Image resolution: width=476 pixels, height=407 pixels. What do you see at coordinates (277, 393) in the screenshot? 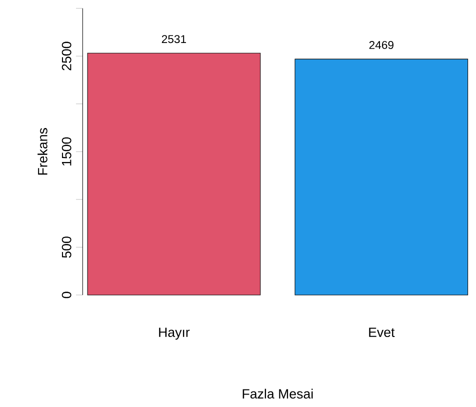
I see `x-axis-title: Fazla Mesai` at bounding box center [277, 393].